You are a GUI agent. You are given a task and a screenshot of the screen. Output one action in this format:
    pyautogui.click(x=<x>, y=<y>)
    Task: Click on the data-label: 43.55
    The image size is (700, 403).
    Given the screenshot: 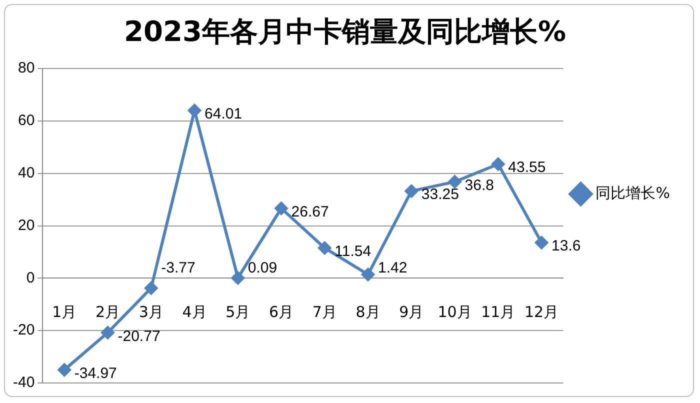 What is the action you would take?
    pyautogui.click(x=527, y=167)
    